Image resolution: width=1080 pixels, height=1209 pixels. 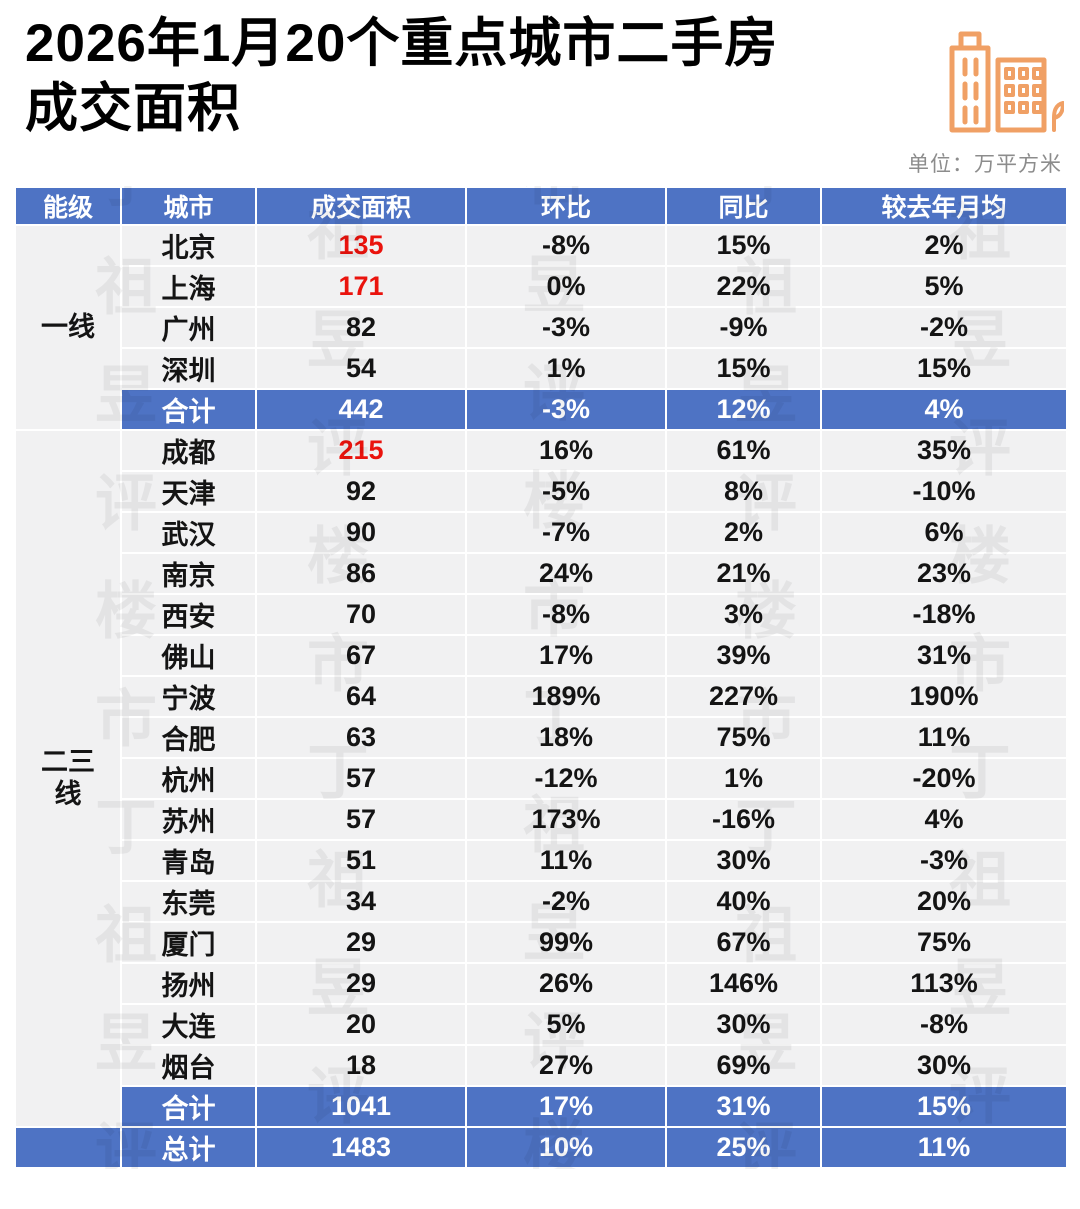 What do you see at coordinates (566, 942) in the screenshot?
I see `mom-cell: 99%` at bounding box center [566, 942].